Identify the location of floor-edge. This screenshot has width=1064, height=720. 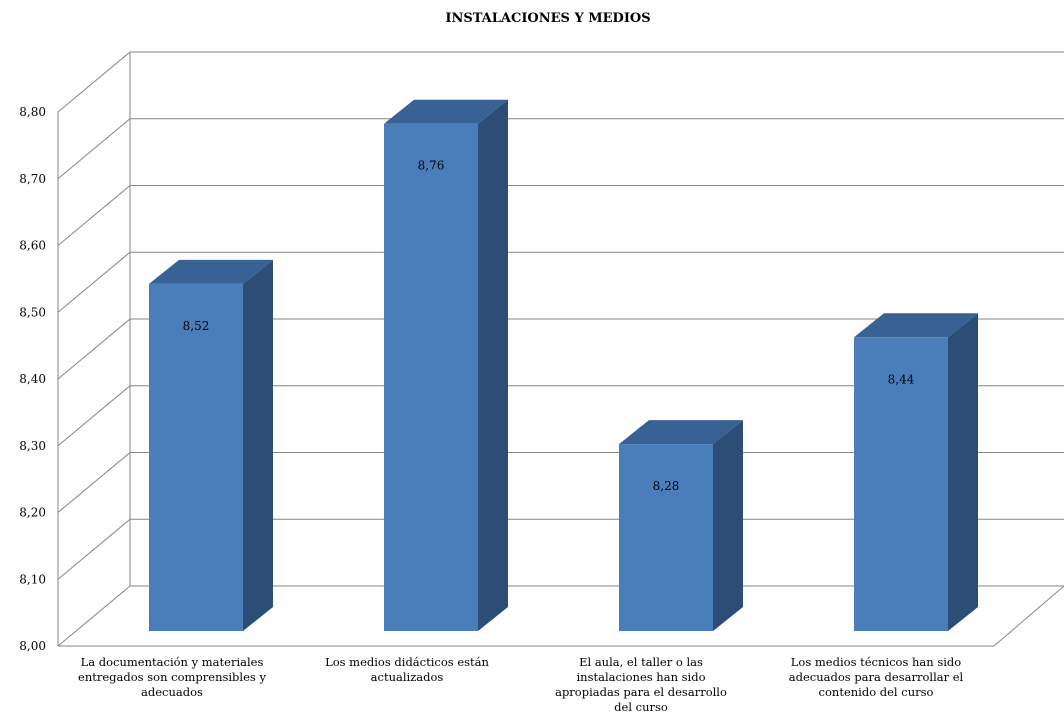
(1028, 616).